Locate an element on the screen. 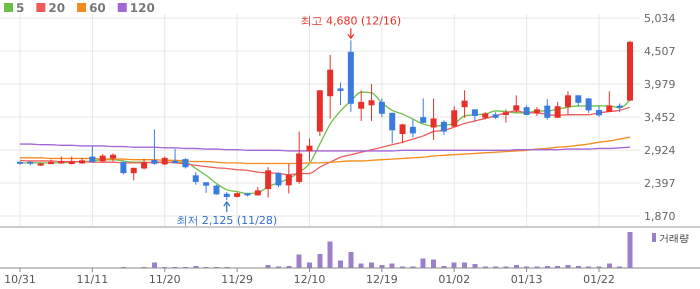 The image size is (700, 289). legend-label: 60 is located at coordinates (97, 8).